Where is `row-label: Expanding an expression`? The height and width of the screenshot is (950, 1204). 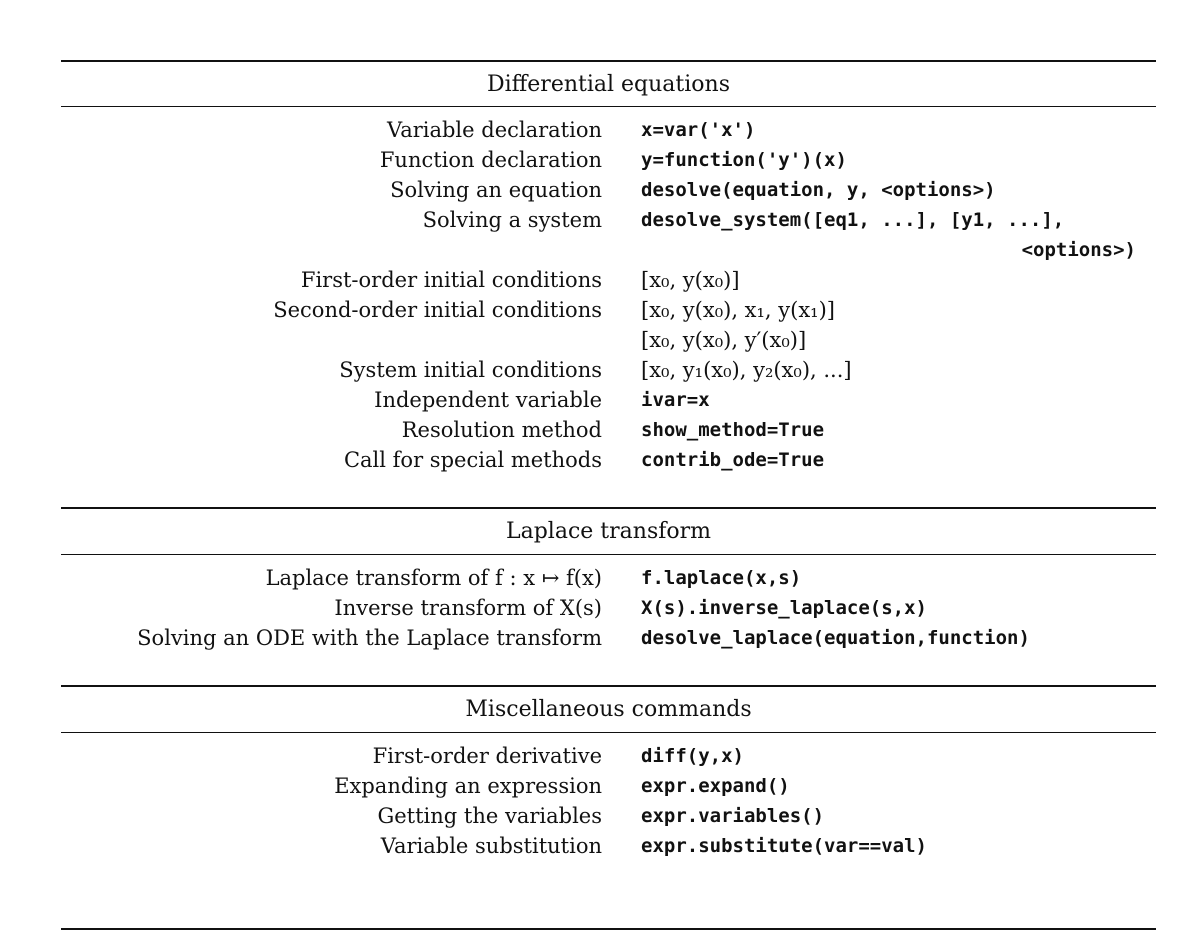
row-label: Expanding an expression is located at coordinates (468, 786).